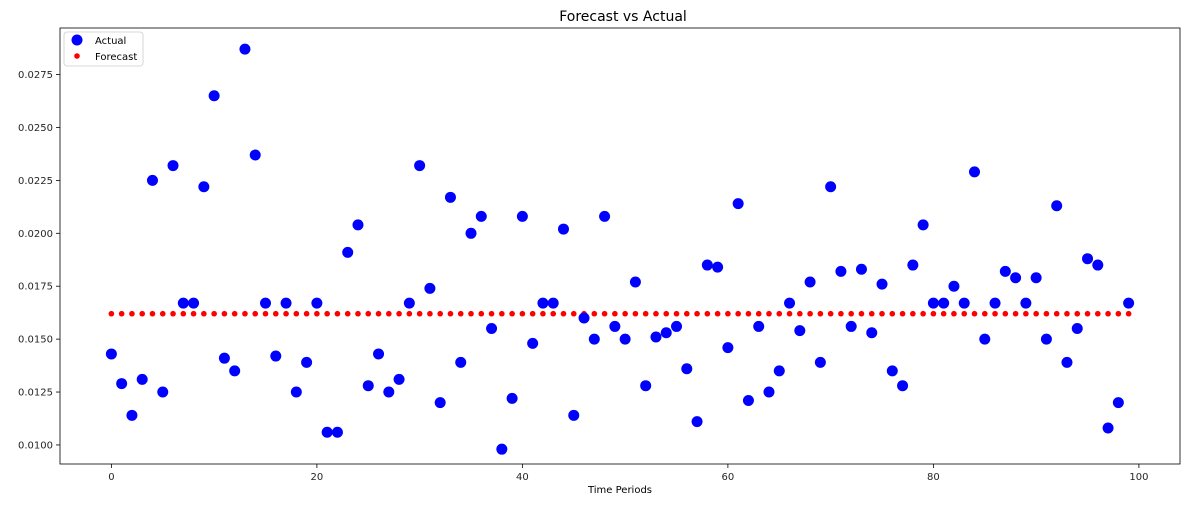 The image size is (1195, 510). What do you see at coordinates (522, 477) in the screenshot?
I see `x-tick-label: 40` at bounding box center [522, 477].